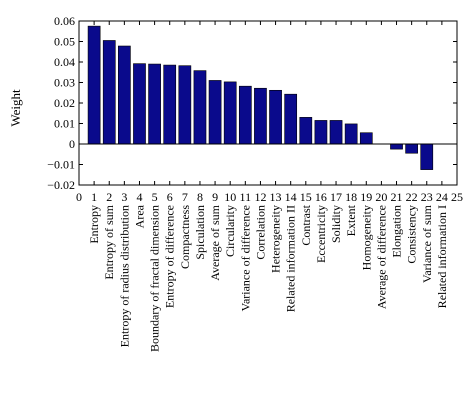 The image size is (474, 413). I want to click on category-label: Average of sum, so click(215, 242).